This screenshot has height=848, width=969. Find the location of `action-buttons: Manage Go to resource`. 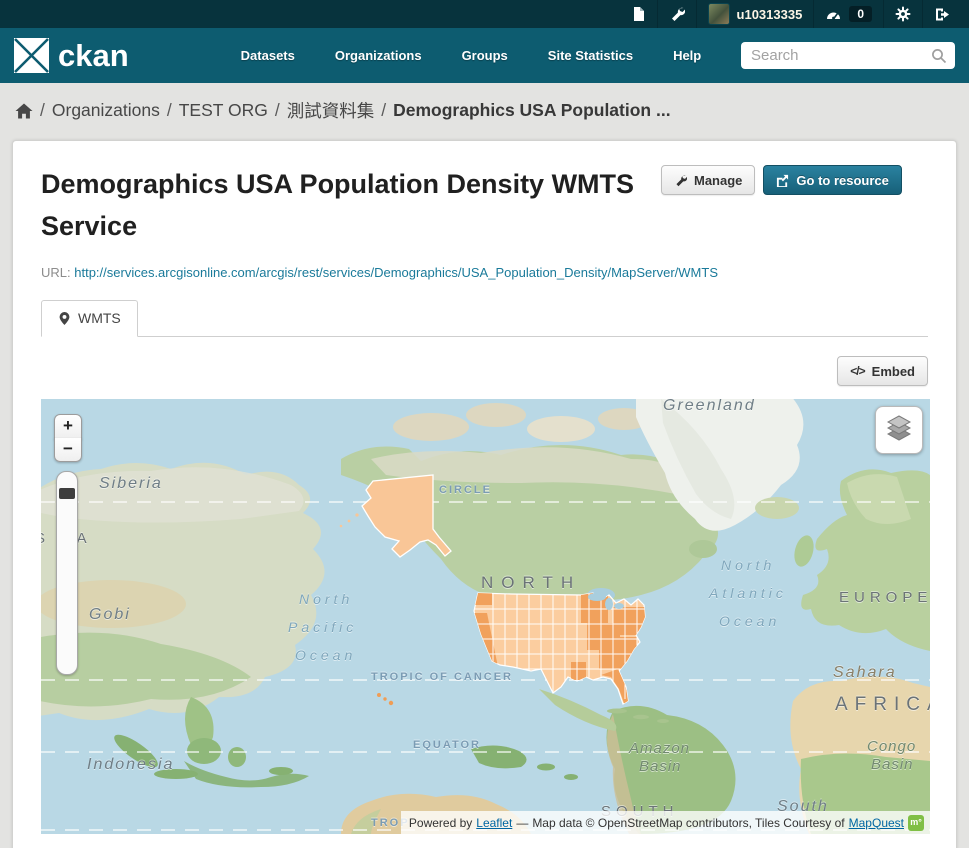

action-buttons: Manage Go to resource is located at coordinates (781, 180).